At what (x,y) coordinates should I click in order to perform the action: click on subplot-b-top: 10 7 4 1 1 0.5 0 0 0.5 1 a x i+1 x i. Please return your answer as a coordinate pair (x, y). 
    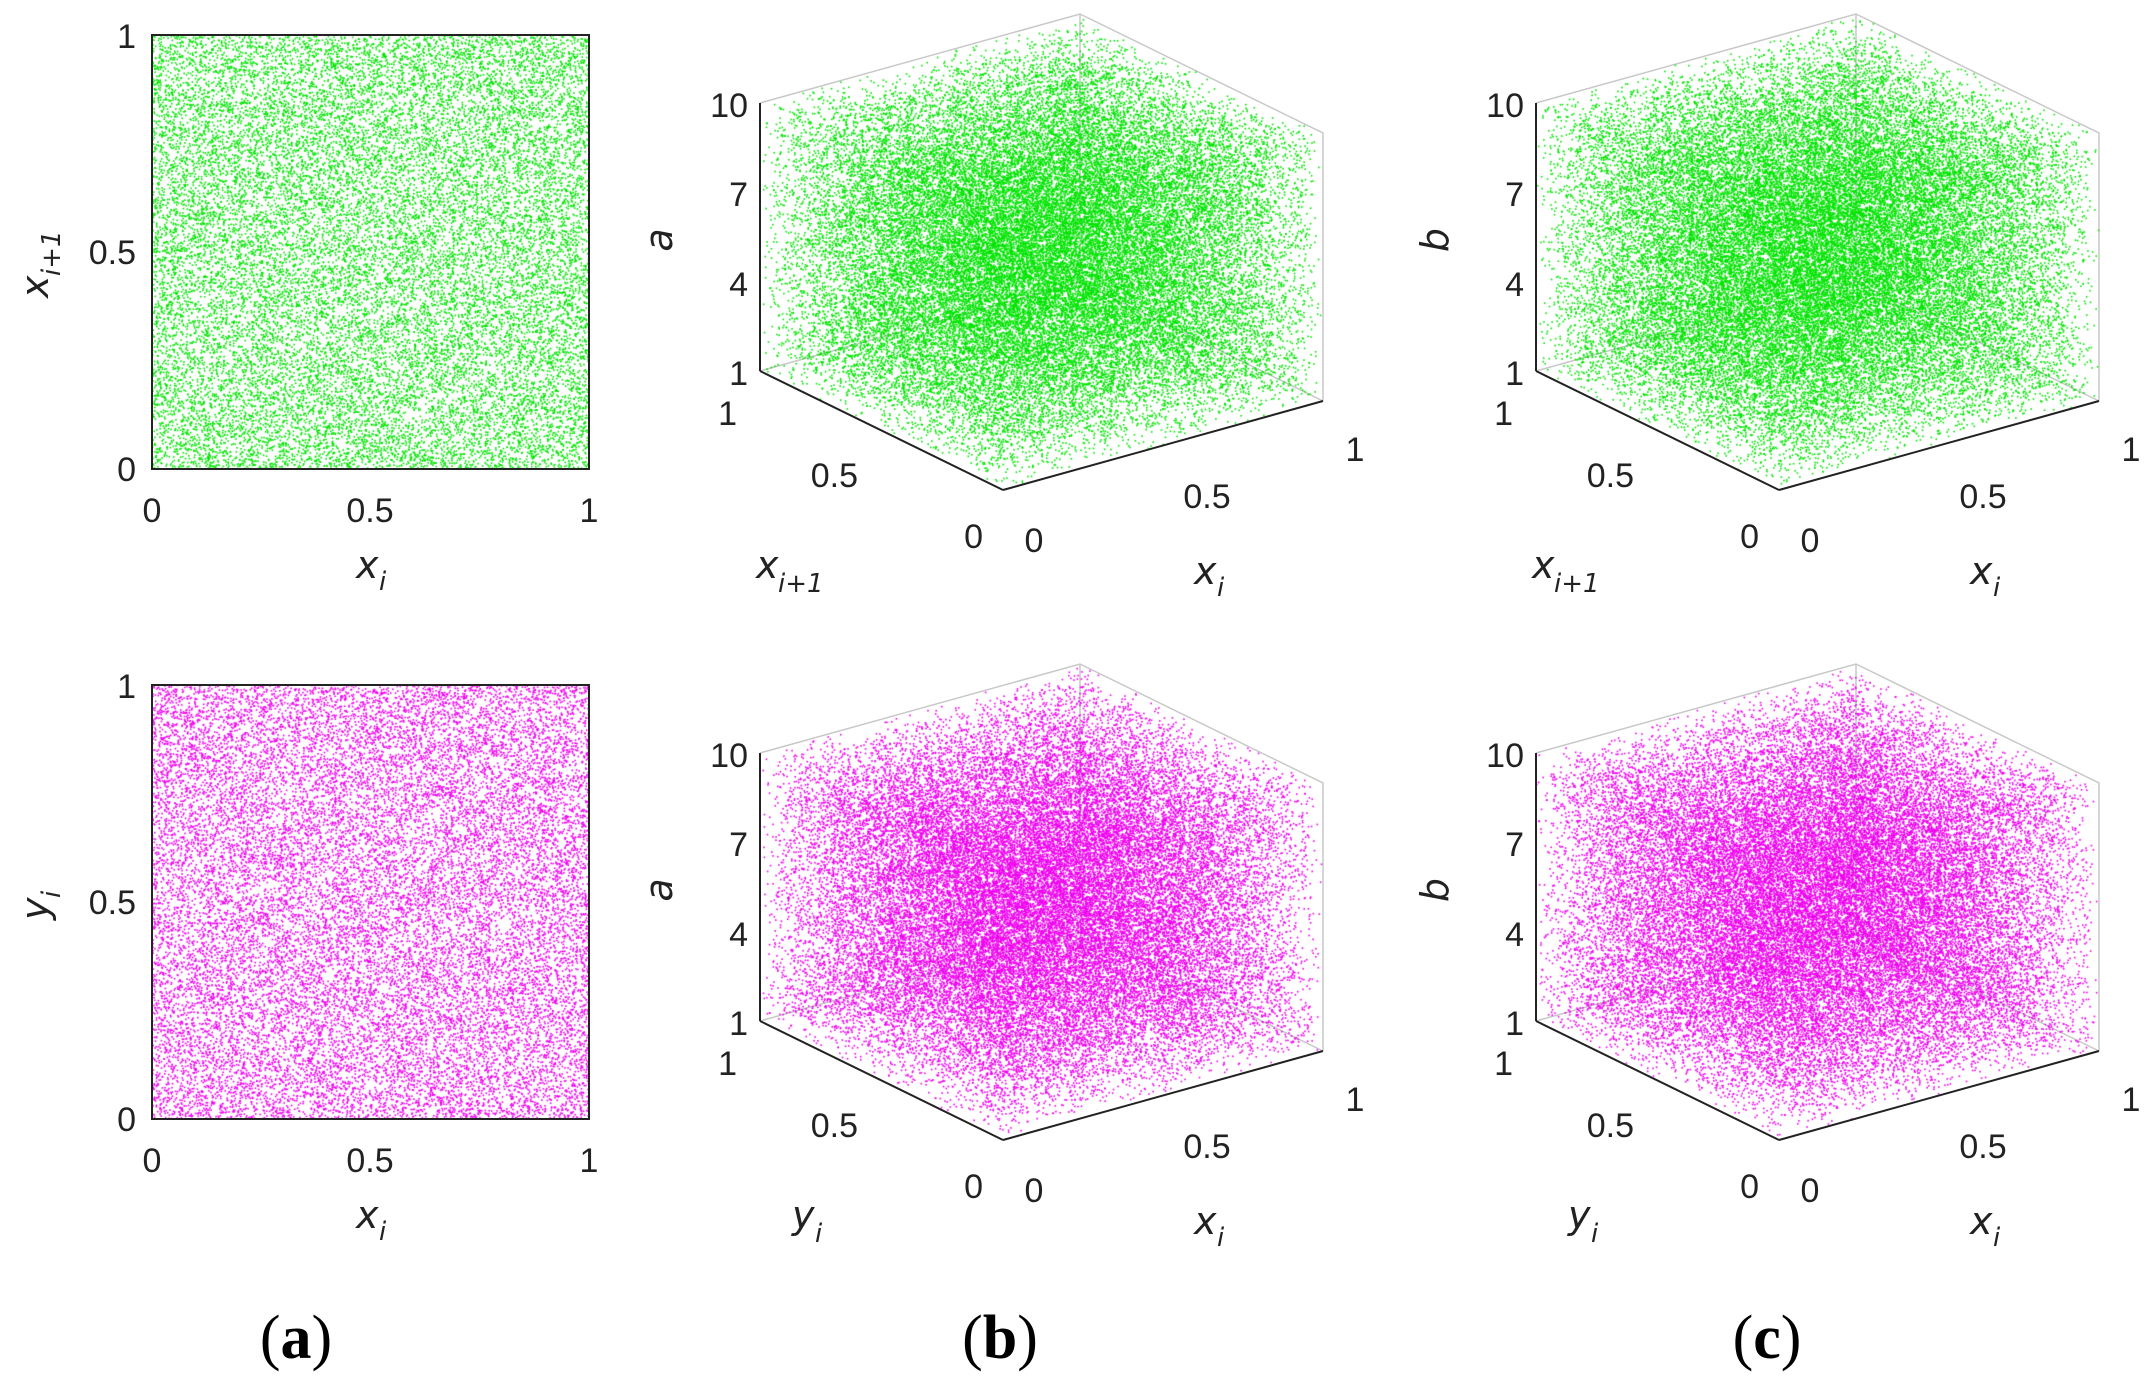
    Looking at the image, I should click on (1000, 301).